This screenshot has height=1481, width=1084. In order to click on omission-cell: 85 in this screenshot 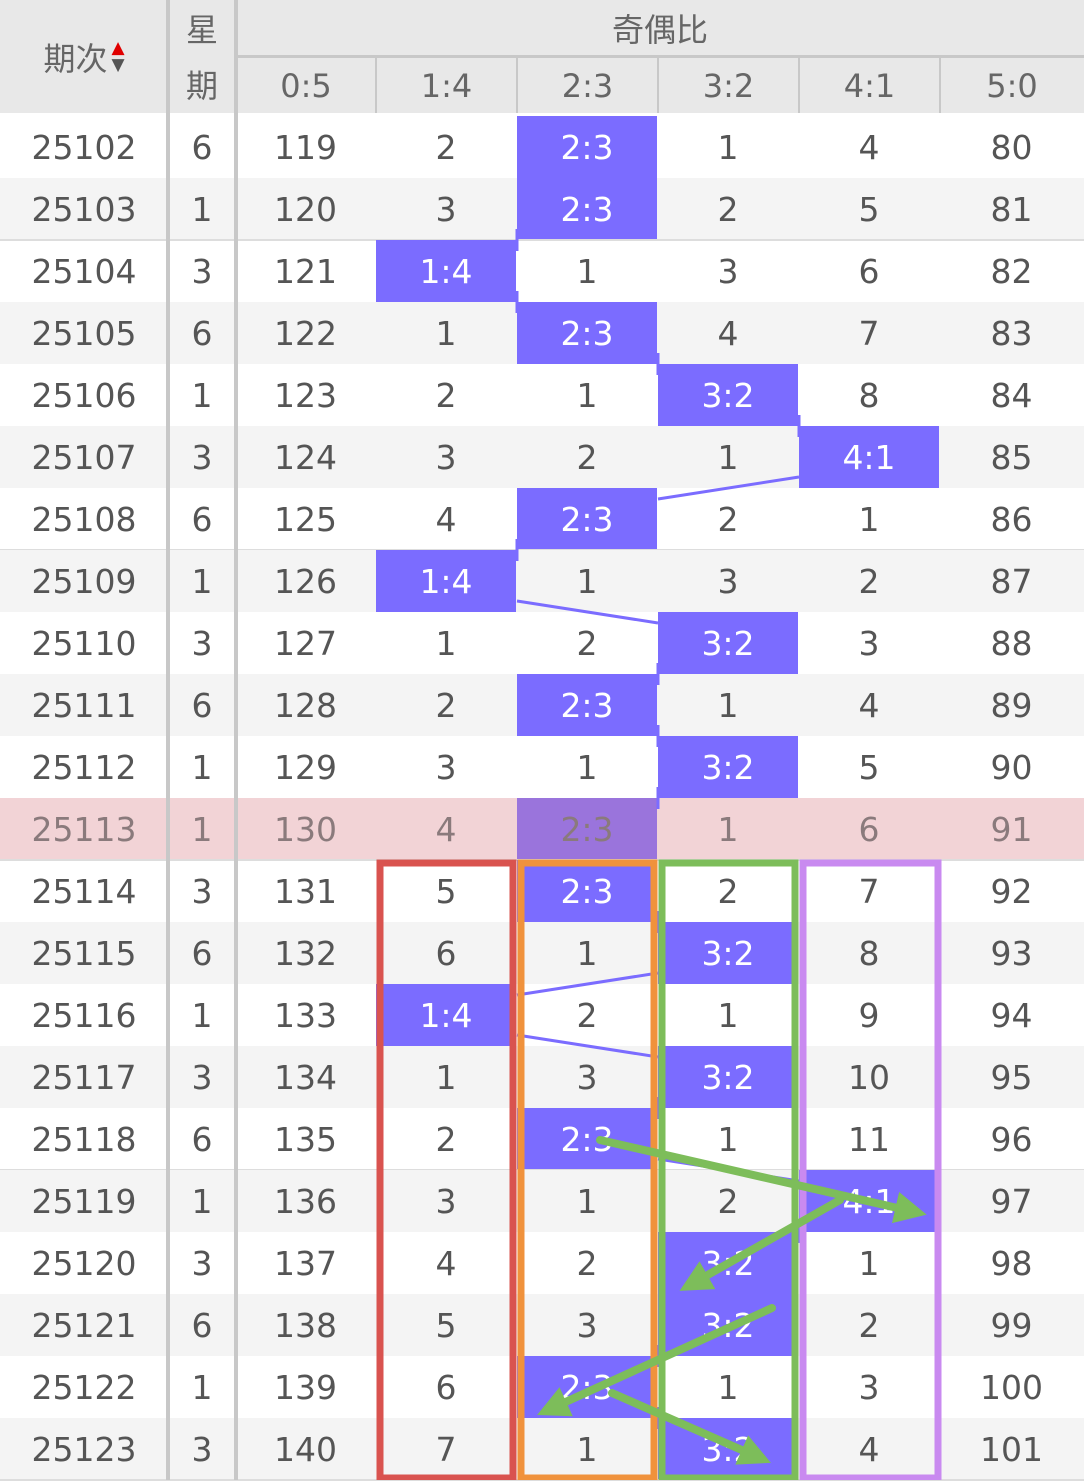, I will do `click(1011, 457)`.